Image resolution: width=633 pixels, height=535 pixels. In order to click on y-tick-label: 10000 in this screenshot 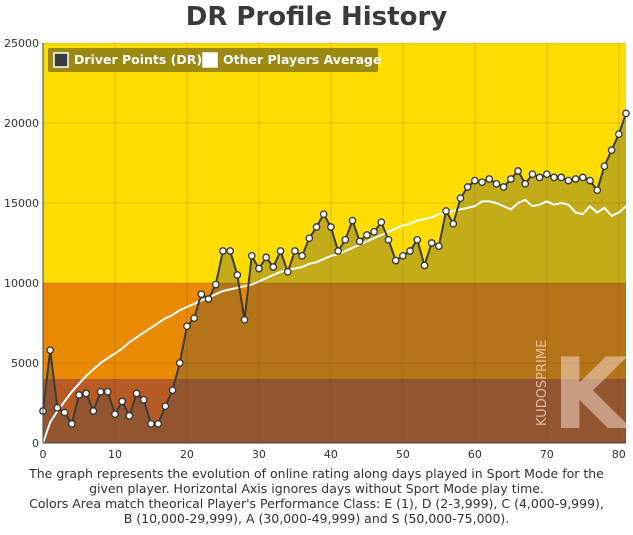, I will do `click(21, 283)`.